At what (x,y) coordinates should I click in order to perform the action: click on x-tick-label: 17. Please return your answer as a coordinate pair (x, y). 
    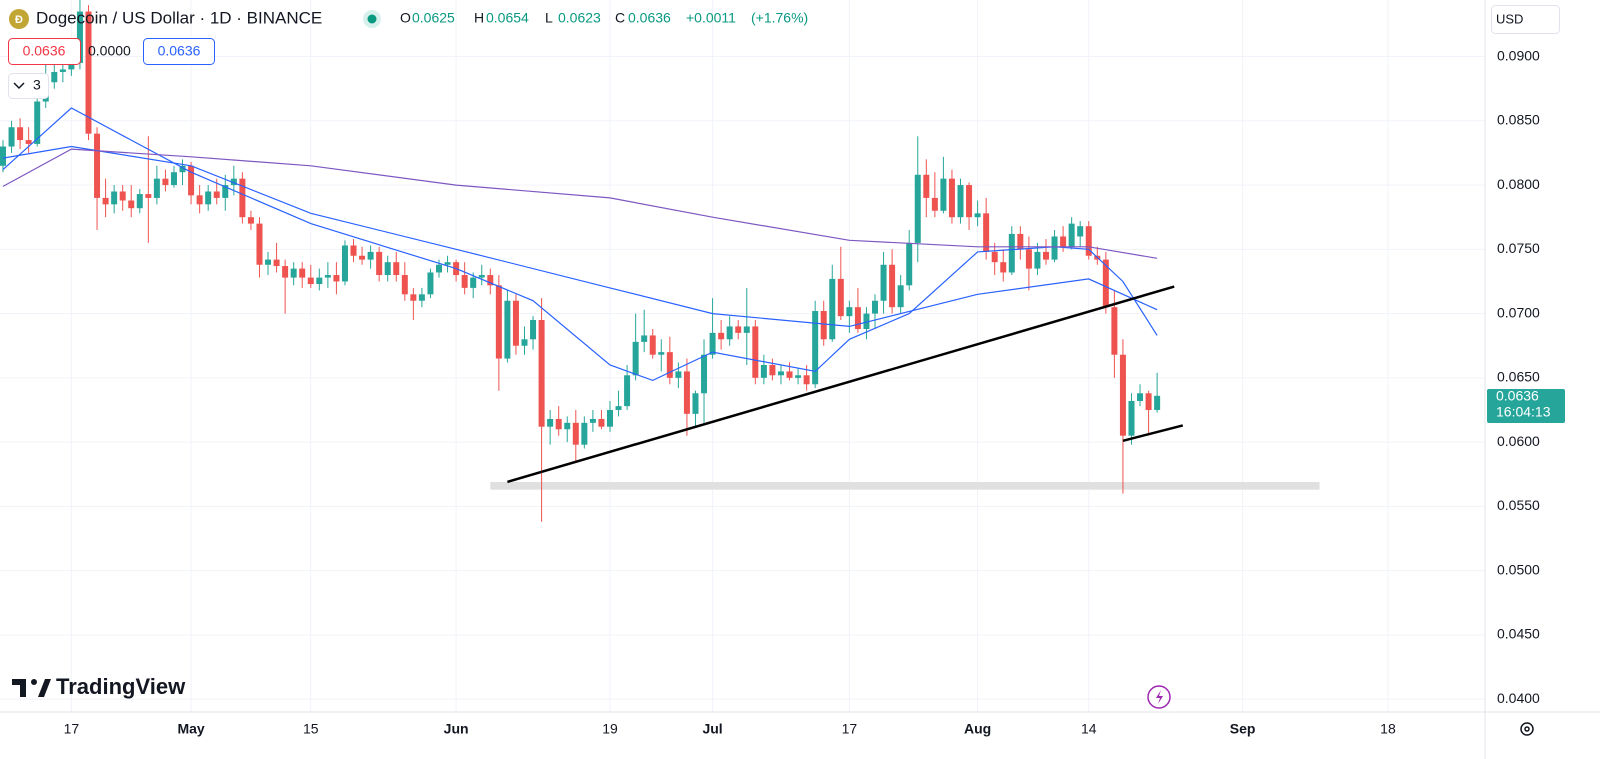
    Looking at the image, I should click on (850, 729).